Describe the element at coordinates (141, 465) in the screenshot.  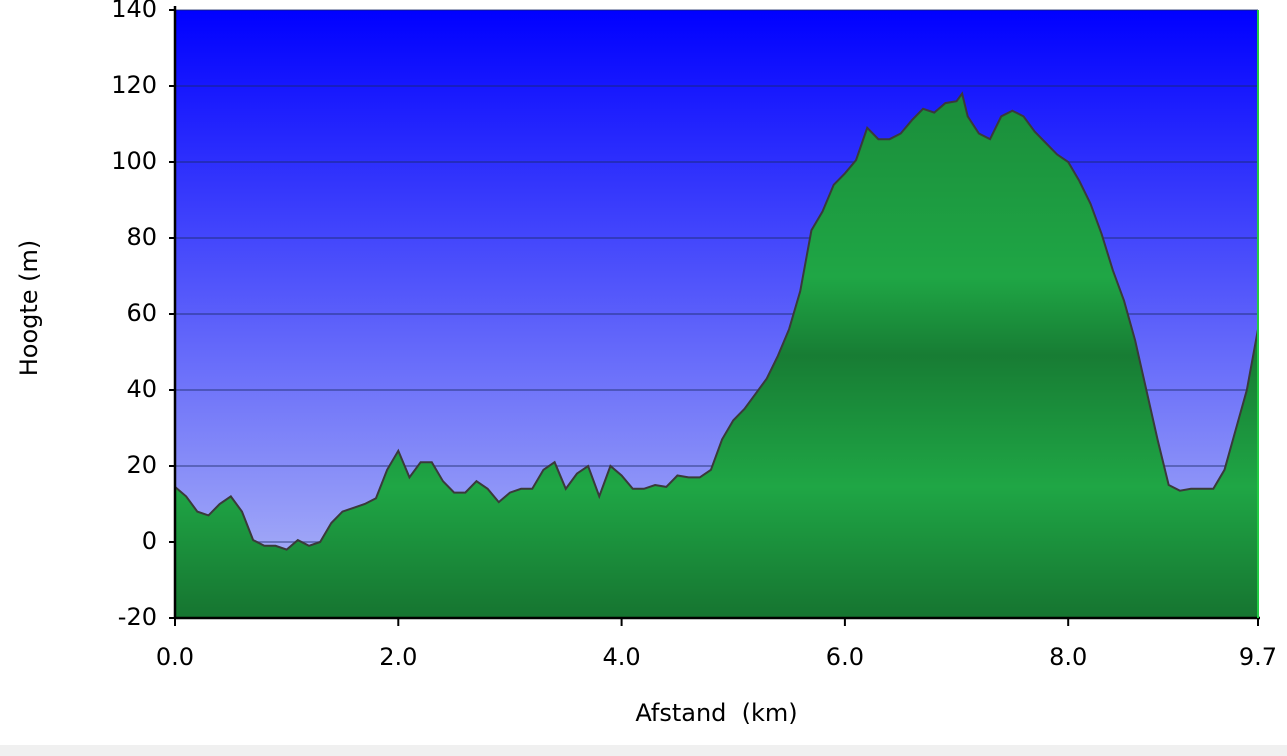
I see `y-tick-label: 20` at that location.